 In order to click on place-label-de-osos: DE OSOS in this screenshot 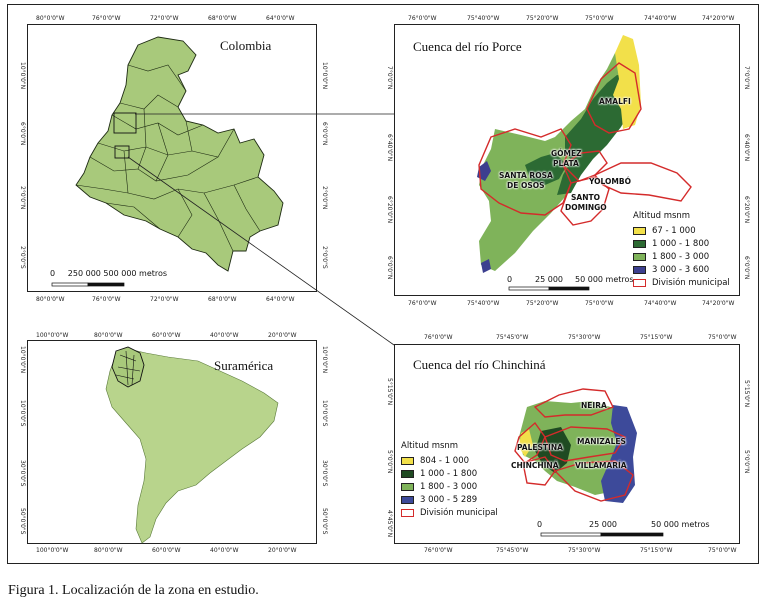, I will do `click(526, 185)`.